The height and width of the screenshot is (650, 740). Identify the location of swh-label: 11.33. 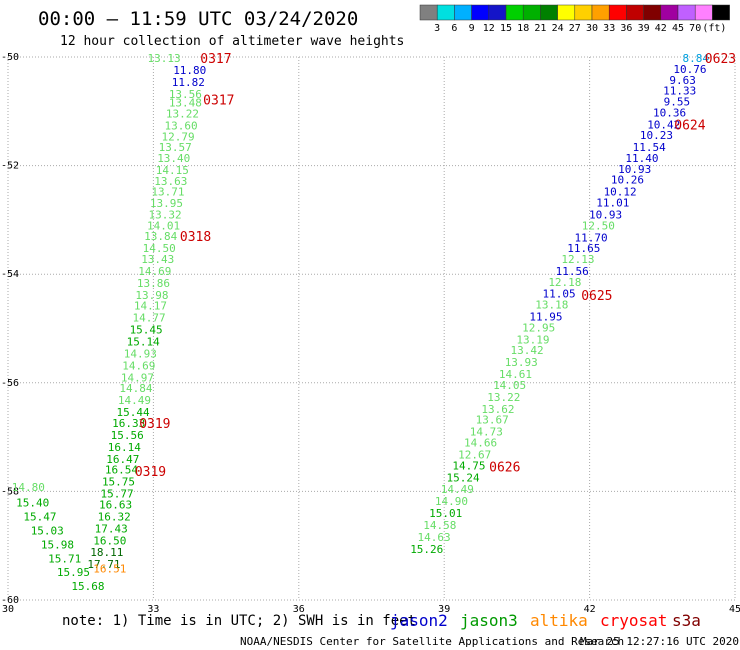
(679, 91).